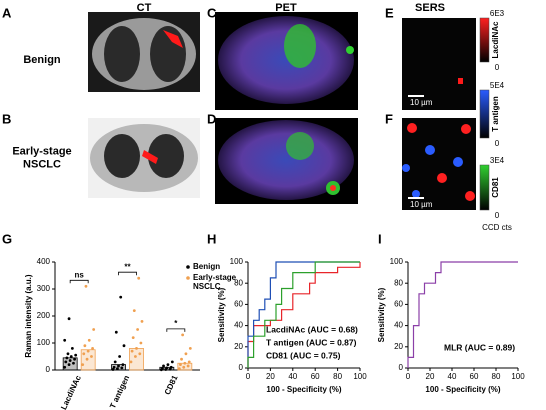 The image size is (546, 410). What do you see at coordinates (211, 118) in the screenshot?
I see `panel-label: D` at bounding box center [211, 118].